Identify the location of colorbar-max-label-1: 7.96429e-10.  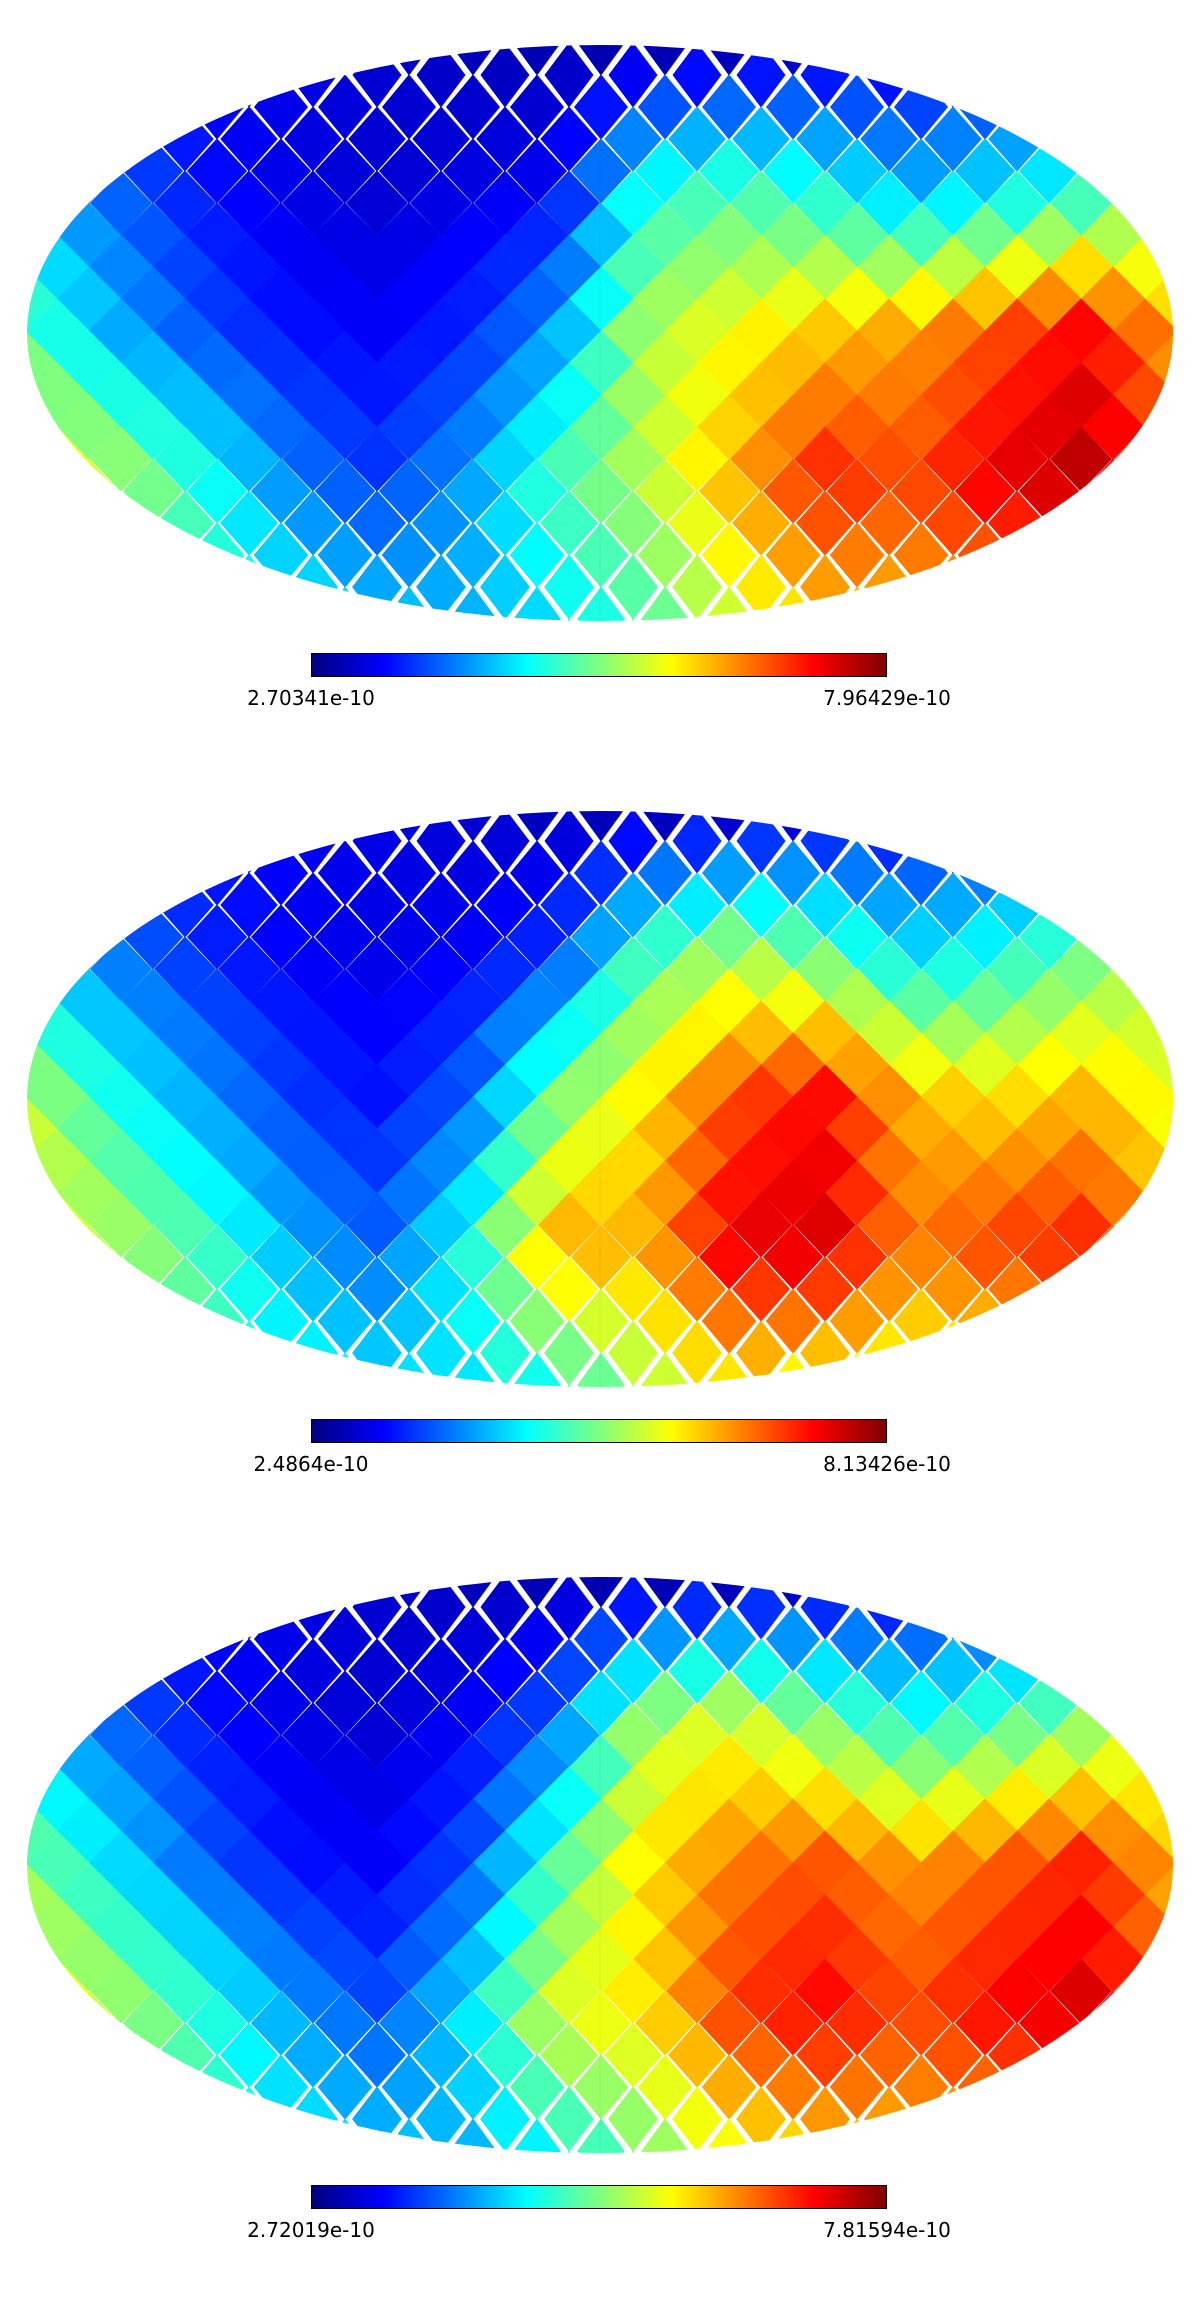
(887, 698).